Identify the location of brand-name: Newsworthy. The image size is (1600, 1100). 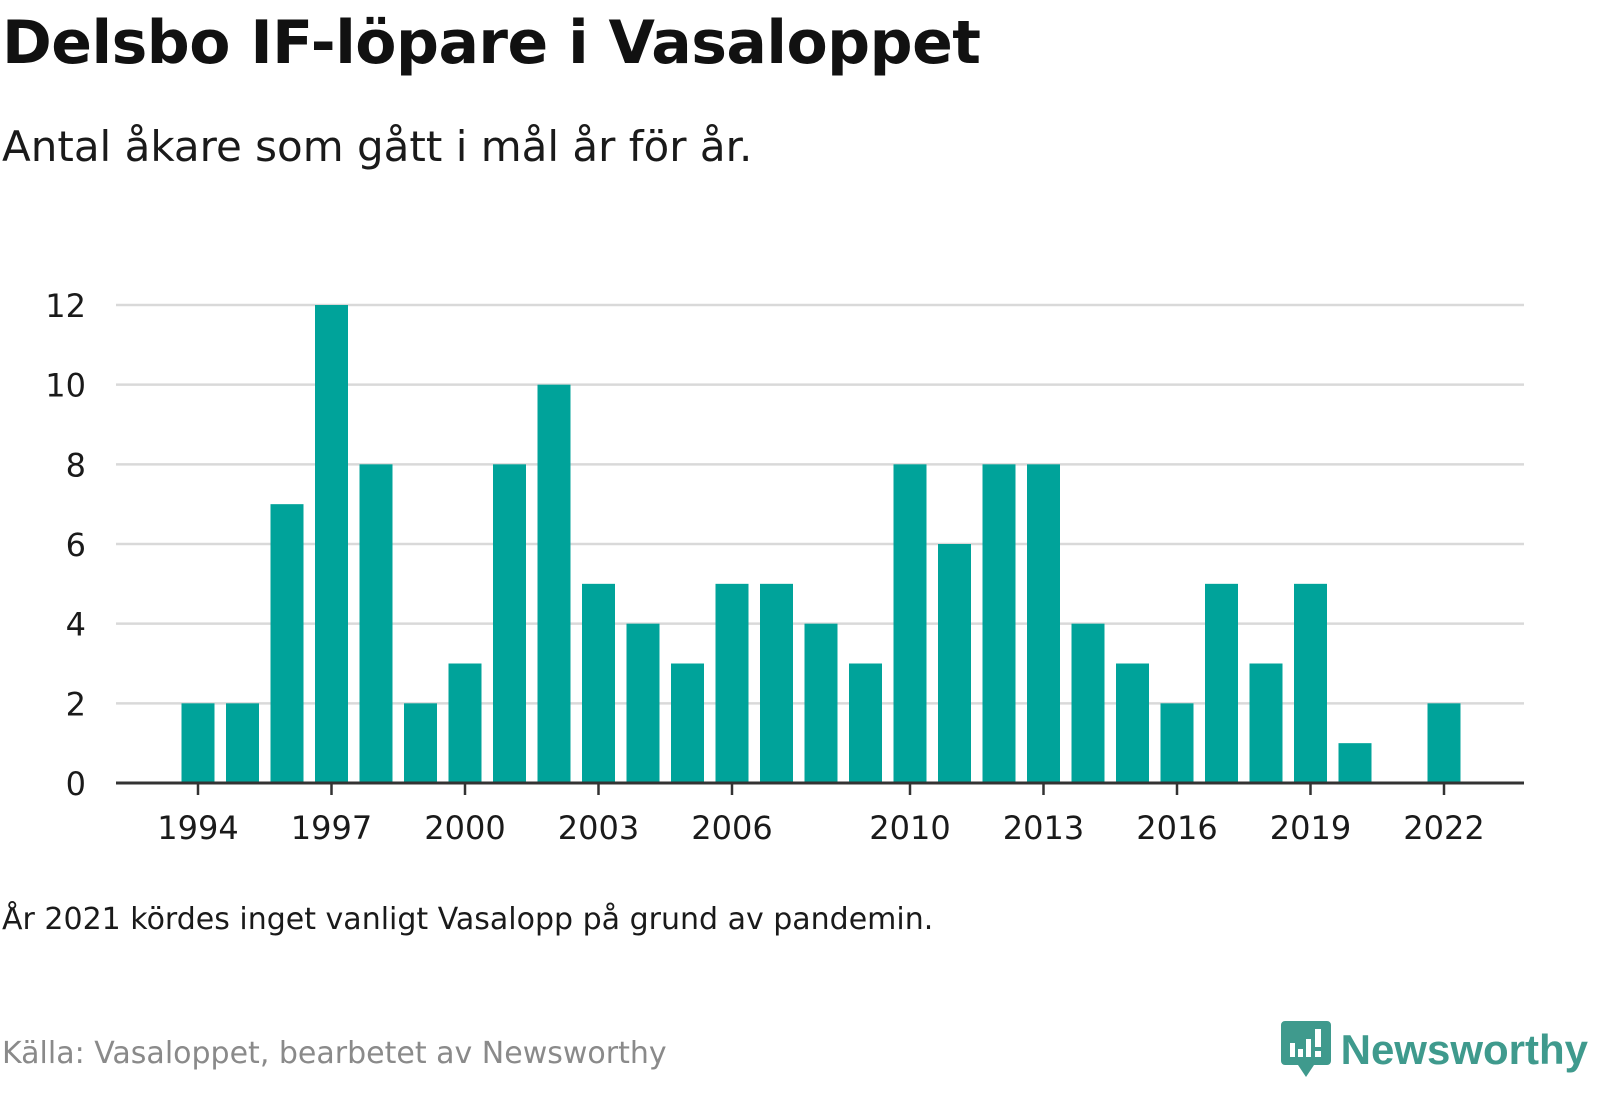
(1464, 1049).